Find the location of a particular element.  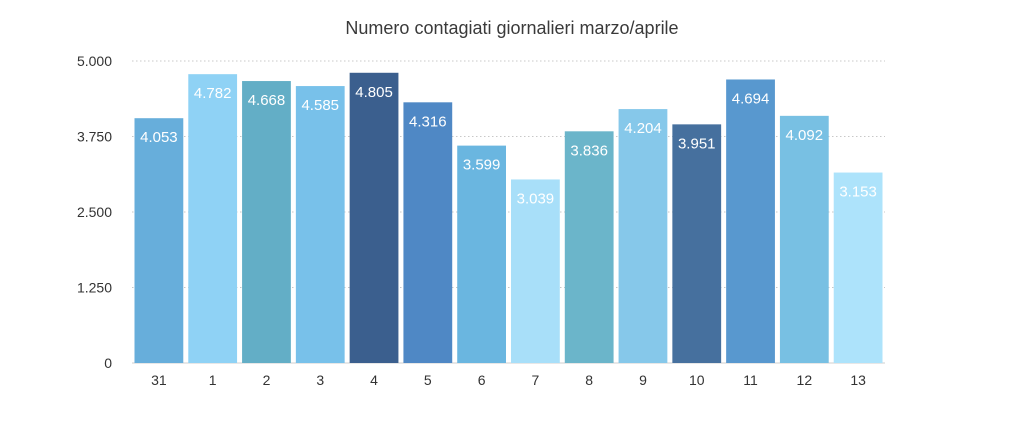

data-label: 4.782 is located at coordinates (213, 93).